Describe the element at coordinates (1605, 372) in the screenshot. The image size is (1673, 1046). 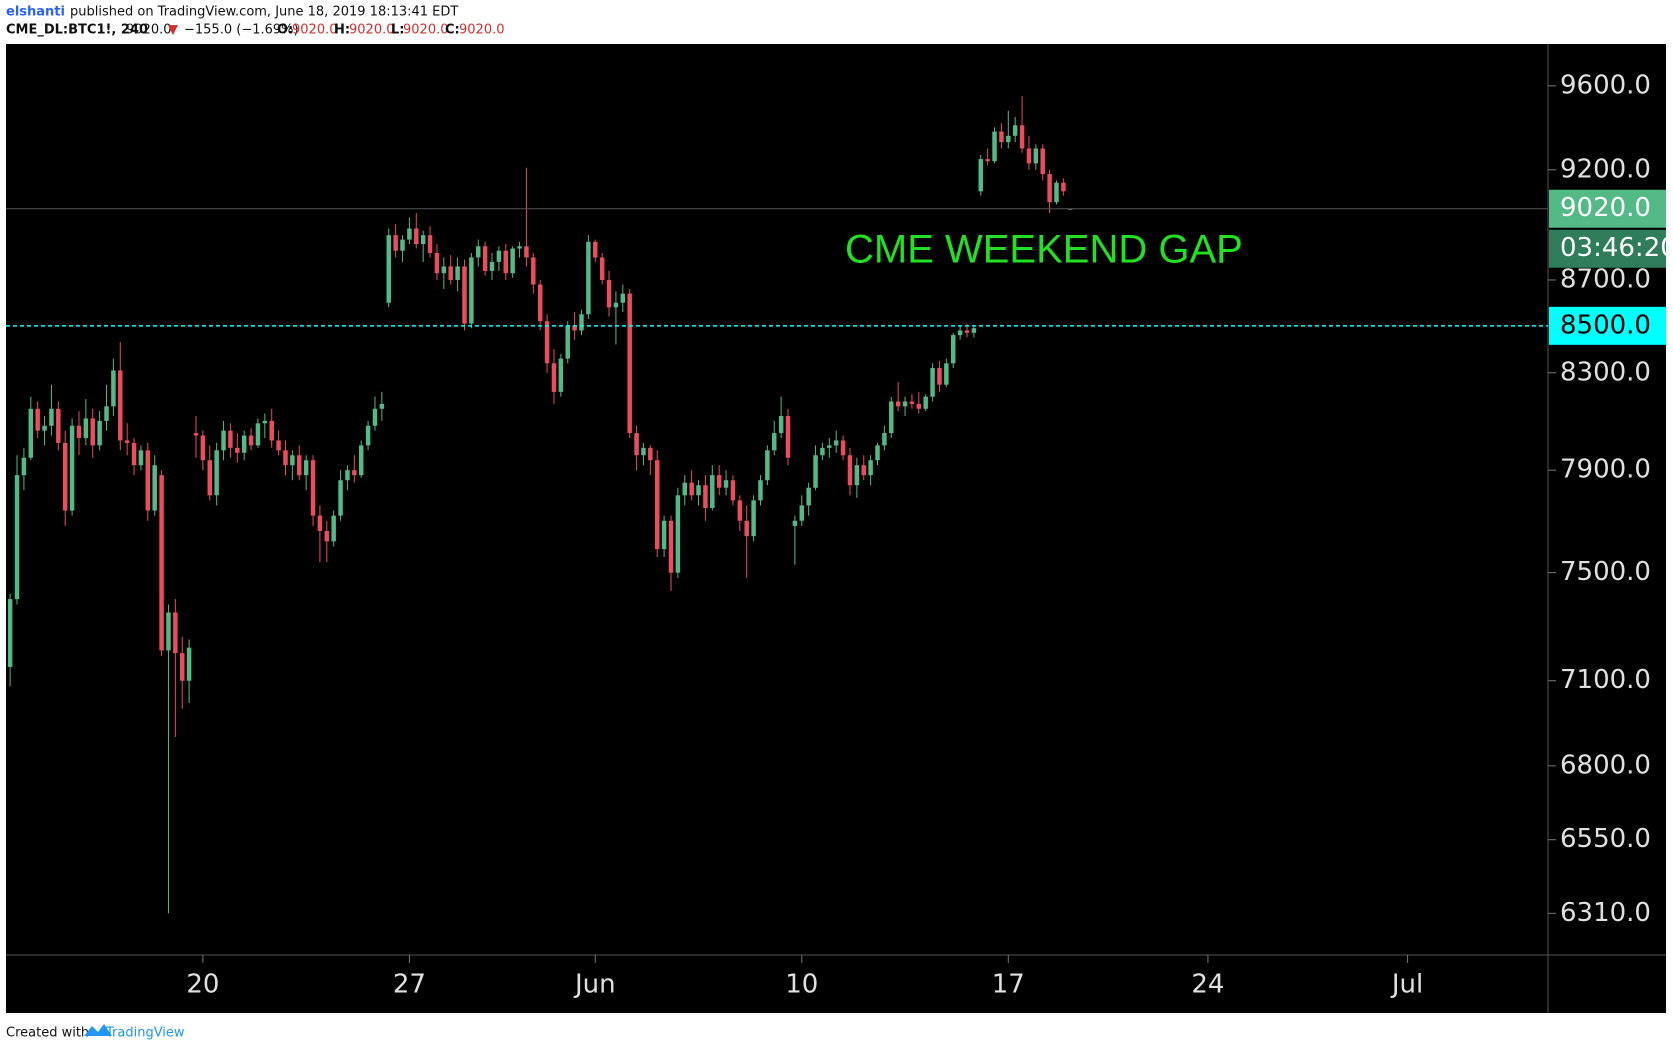
I see `y-tick-label: 8300.0` at that location.